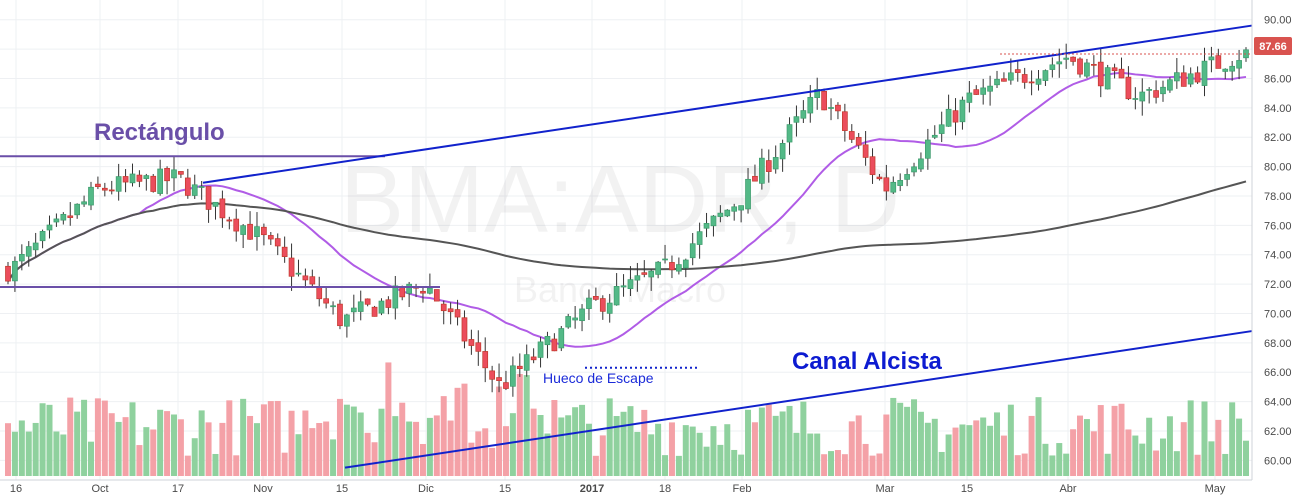 This screenshot has height=500, width=1292. What do you see at coordinates (885, 489) in the screenshot?
I see `x-tick-label: Mar` at bounding box center [885, 489].